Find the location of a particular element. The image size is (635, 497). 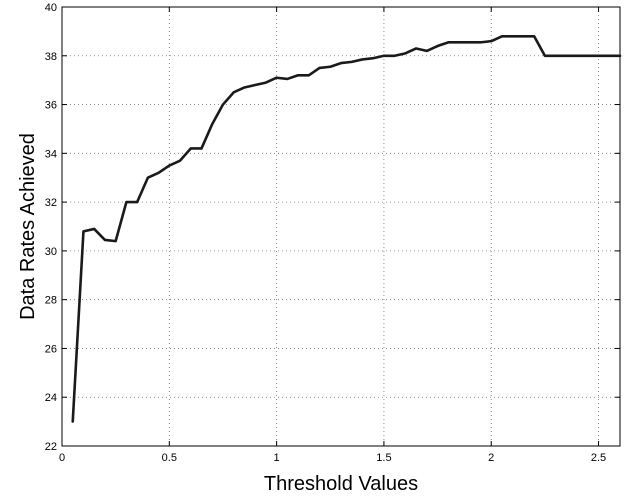

x-tick-label: 2 is located at coordinates (491, 458).